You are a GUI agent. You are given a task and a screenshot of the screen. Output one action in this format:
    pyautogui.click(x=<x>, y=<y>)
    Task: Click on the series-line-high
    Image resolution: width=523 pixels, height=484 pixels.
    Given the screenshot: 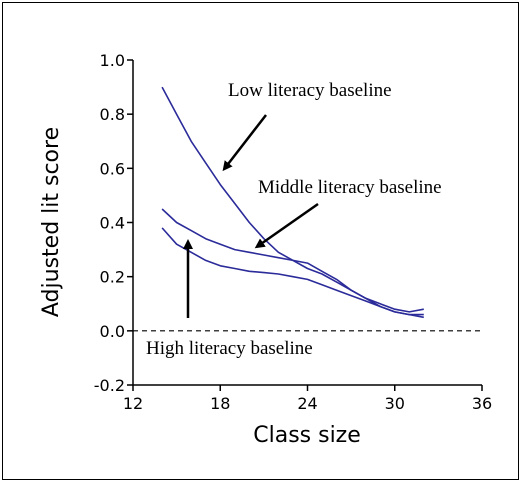 What is the action you would take?
    pyautogui.click(x=292, y=273)
    